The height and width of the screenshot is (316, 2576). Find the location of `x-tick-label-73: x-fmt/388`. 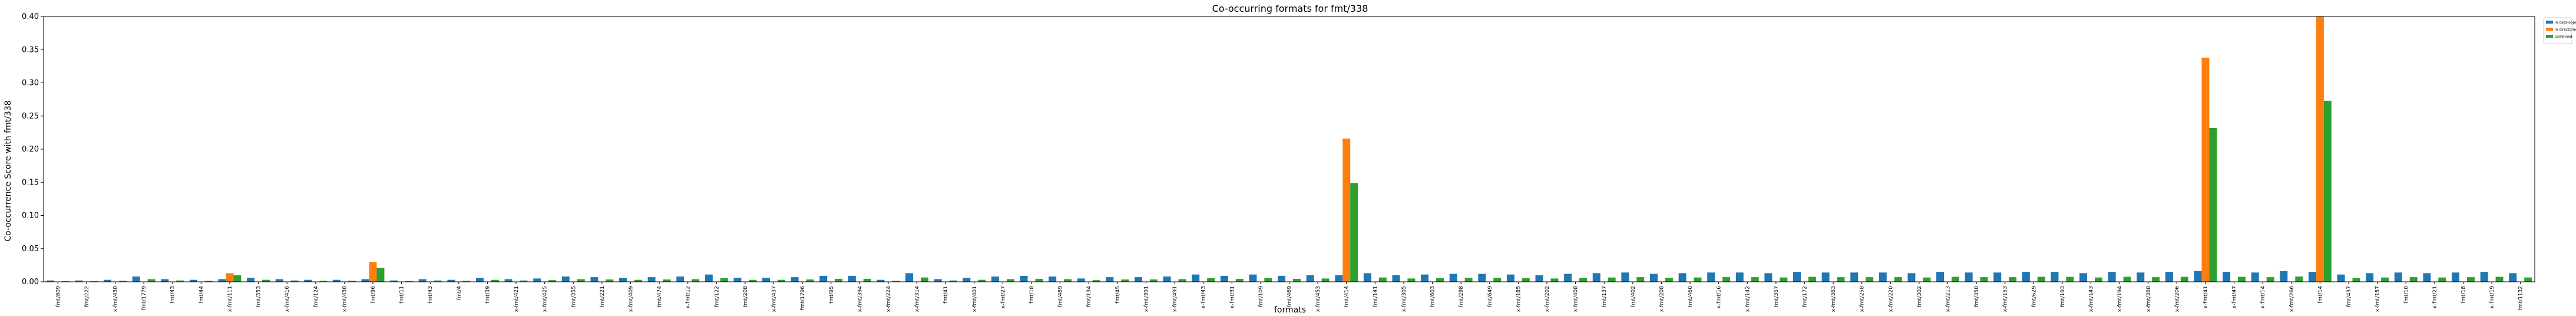

x-tick-label-73: x-fmt/388 is located at coordinates (2149, 299).